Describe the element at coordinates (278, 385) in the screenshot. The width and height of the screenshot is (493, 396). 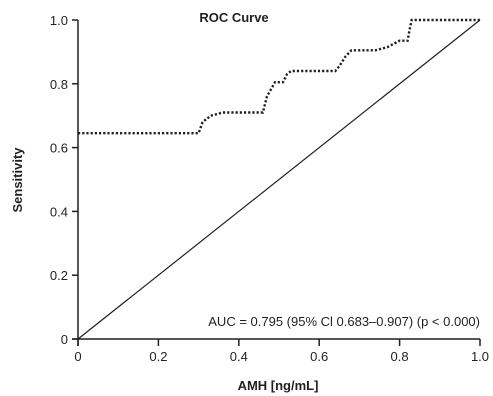
I see `x-axis-label: AMH [ng/mL]` at that location.